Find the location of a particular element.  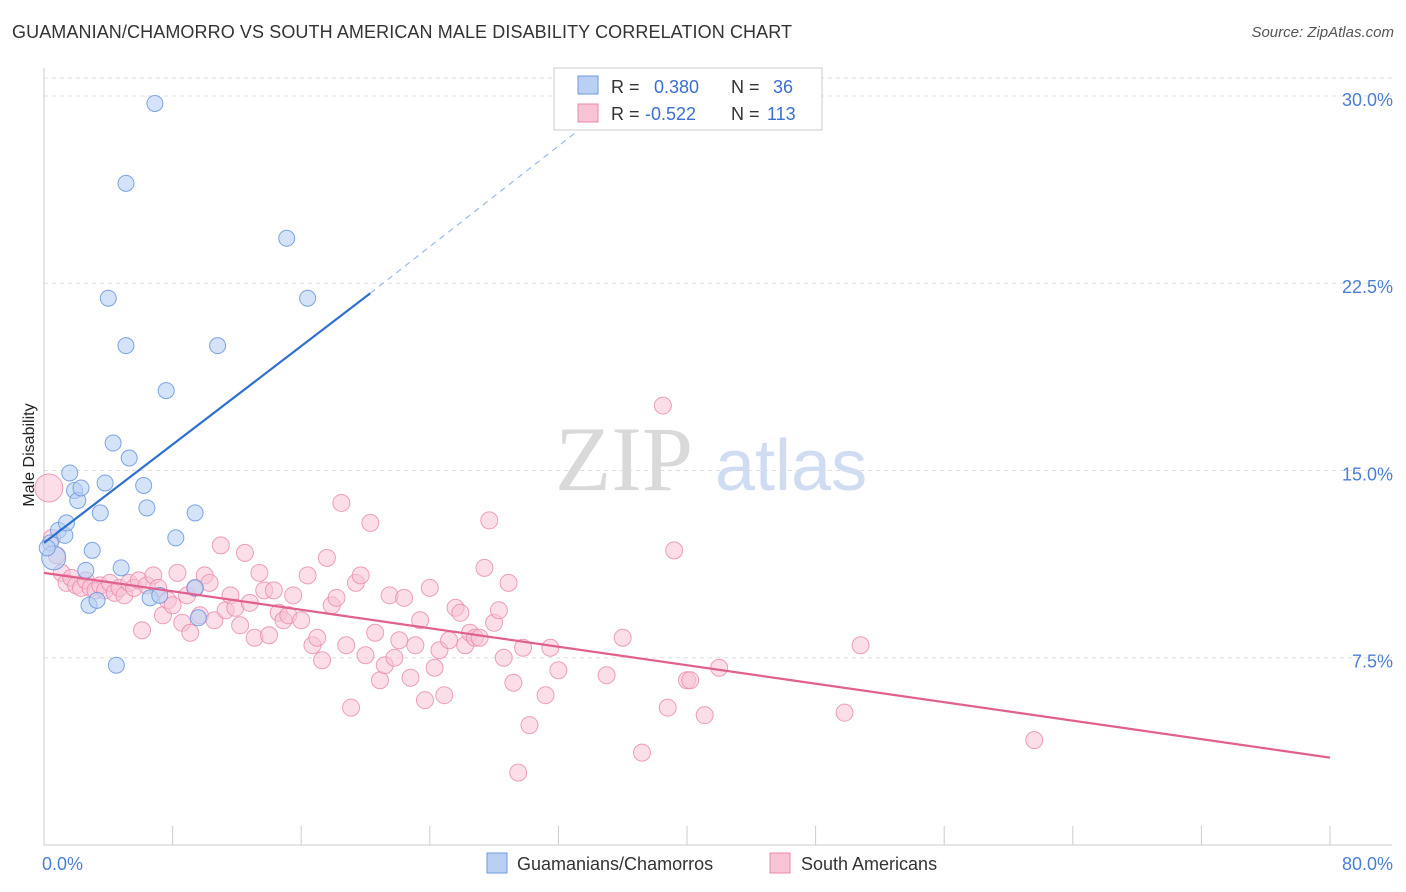

y-tick-label: 15.0% is located at coordinates (1367, 474).